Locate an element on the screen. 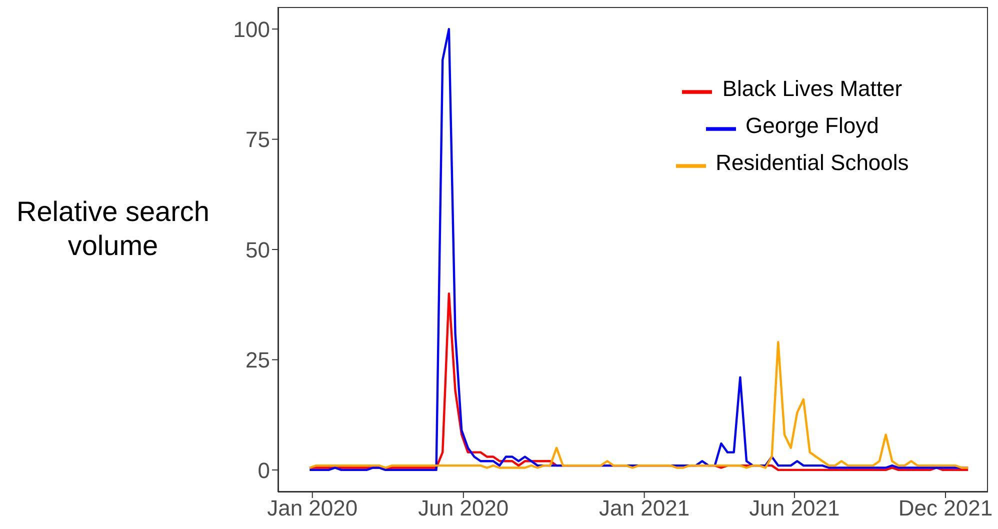 The image size is (998, 529). x-tick-label: Dec 2021 is located at coordinates (945, 508).